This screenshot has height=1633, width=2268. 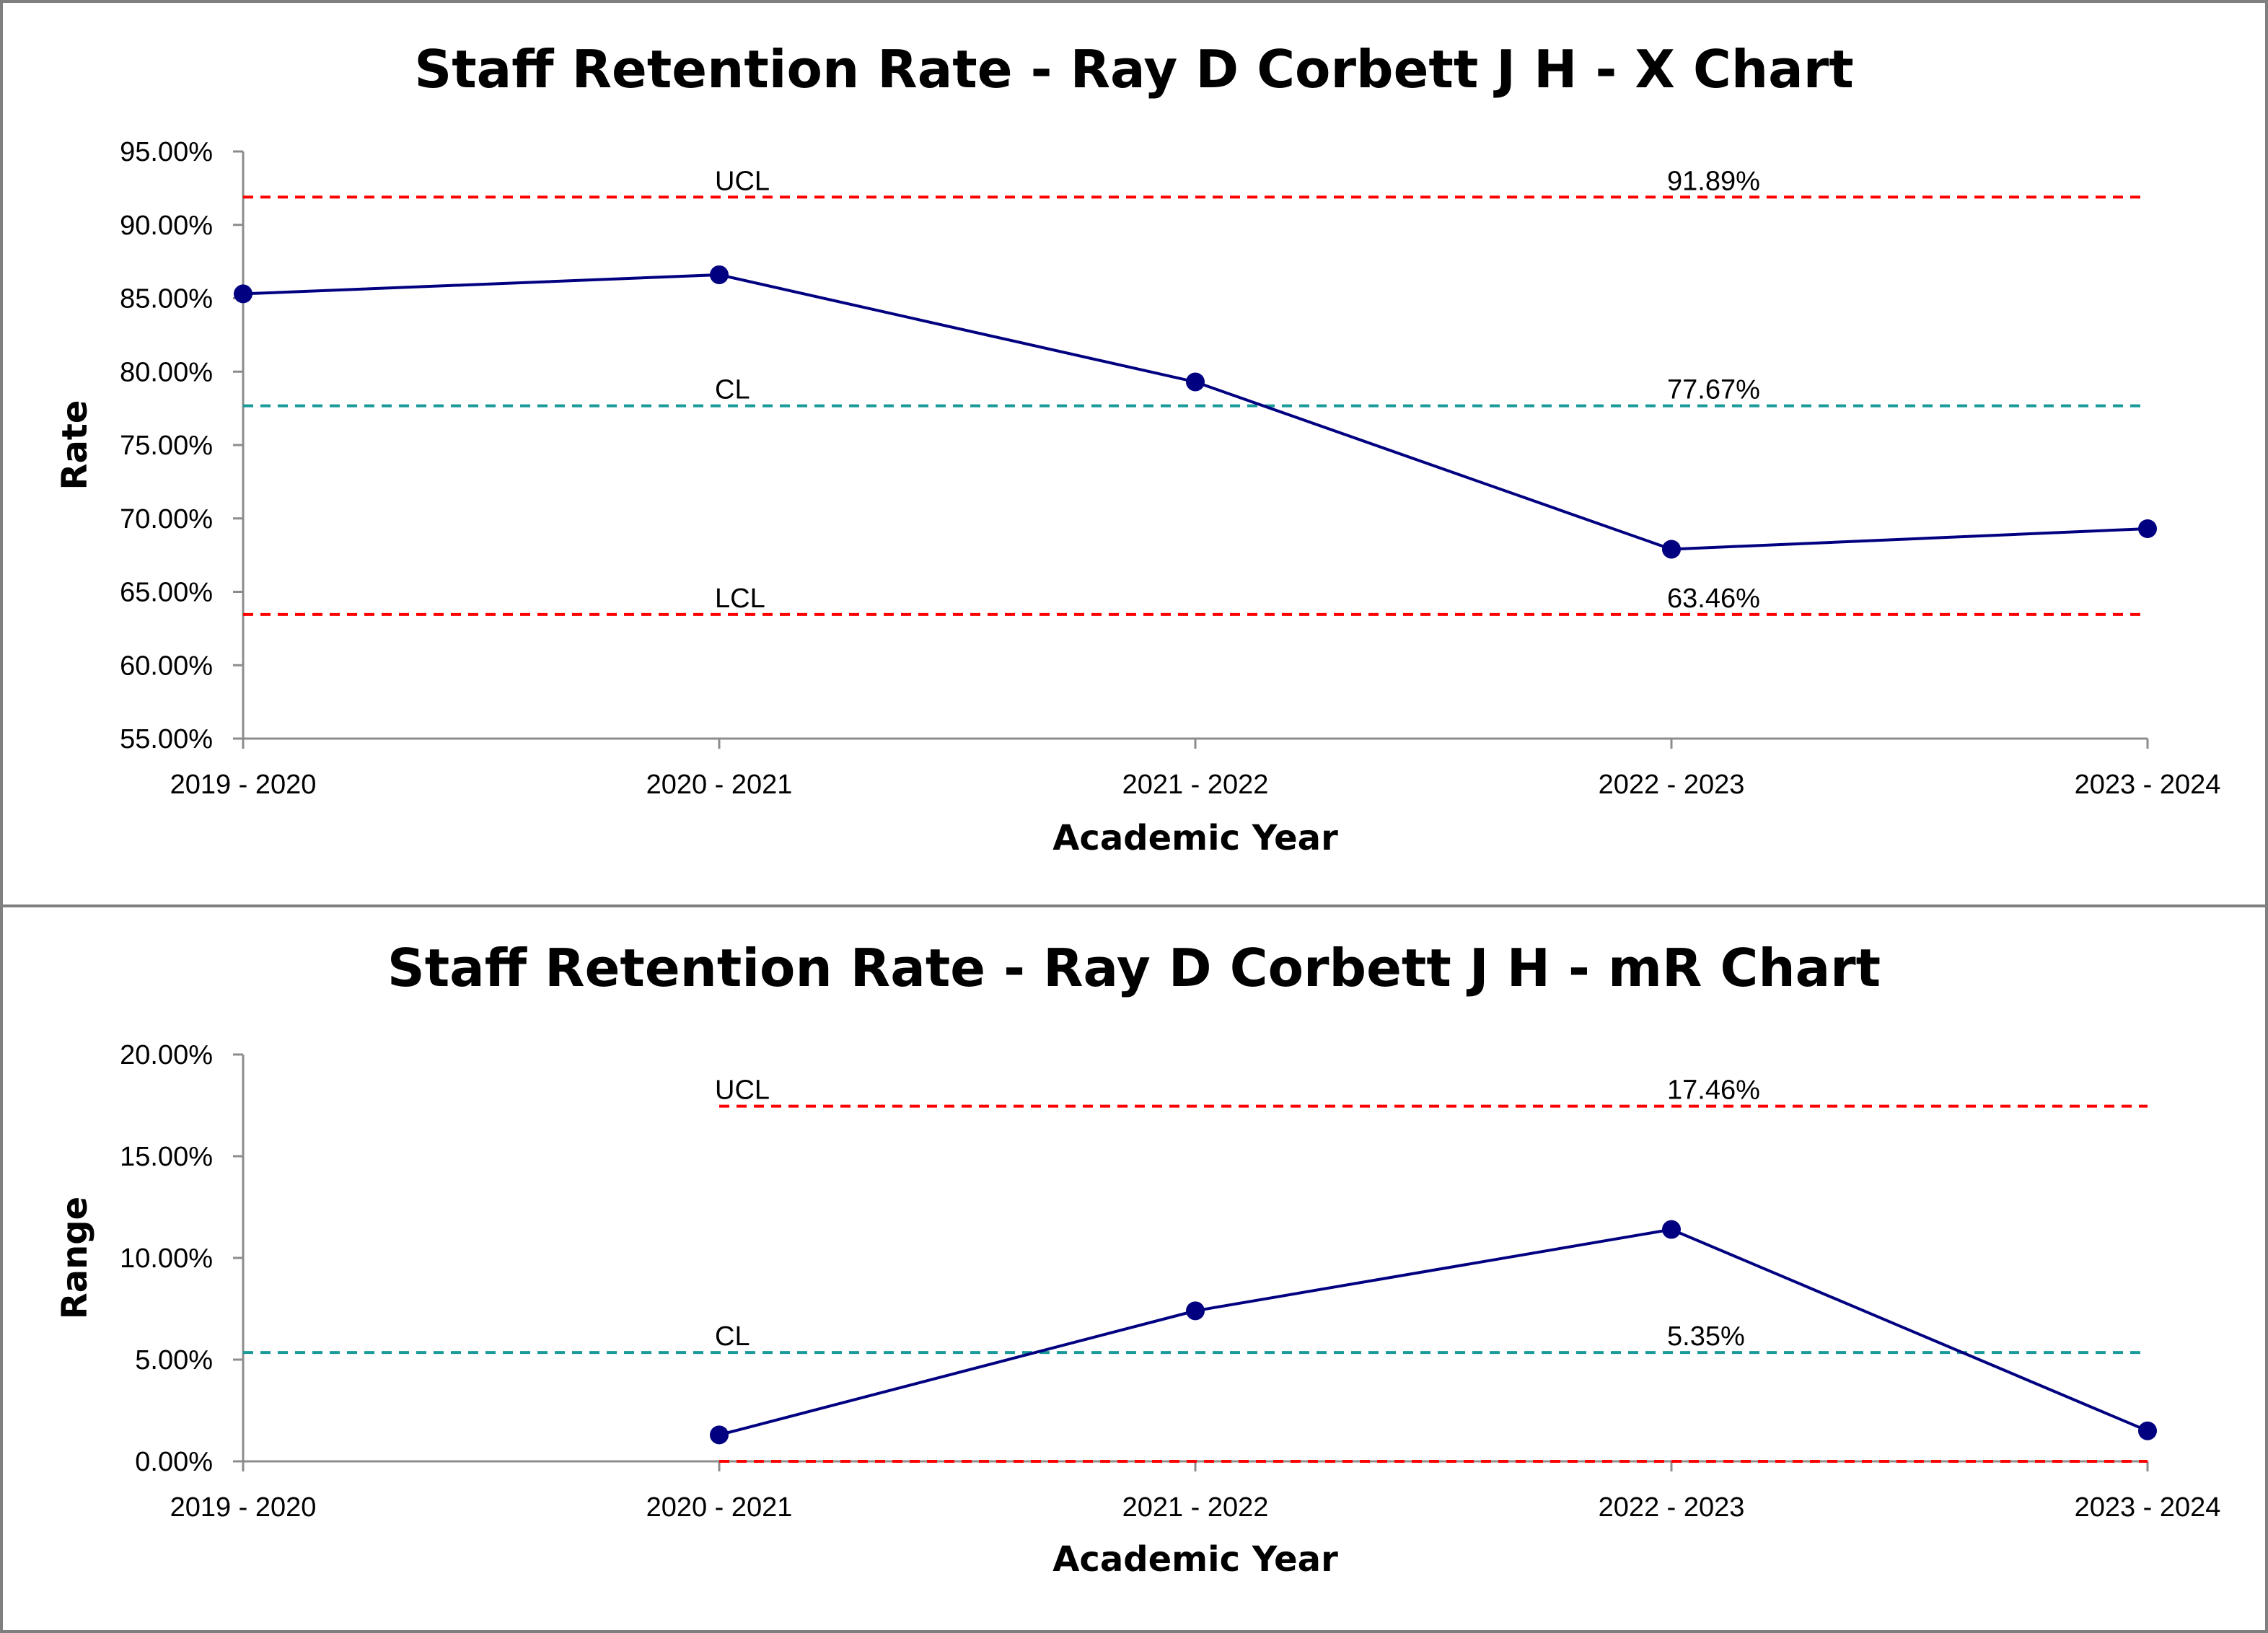 What do you see at coordinates (244, 1507) in the screenshot?
I see `mr-chart-x-tick-label: 2019 - 2020` at bounding box center [244, 1507].